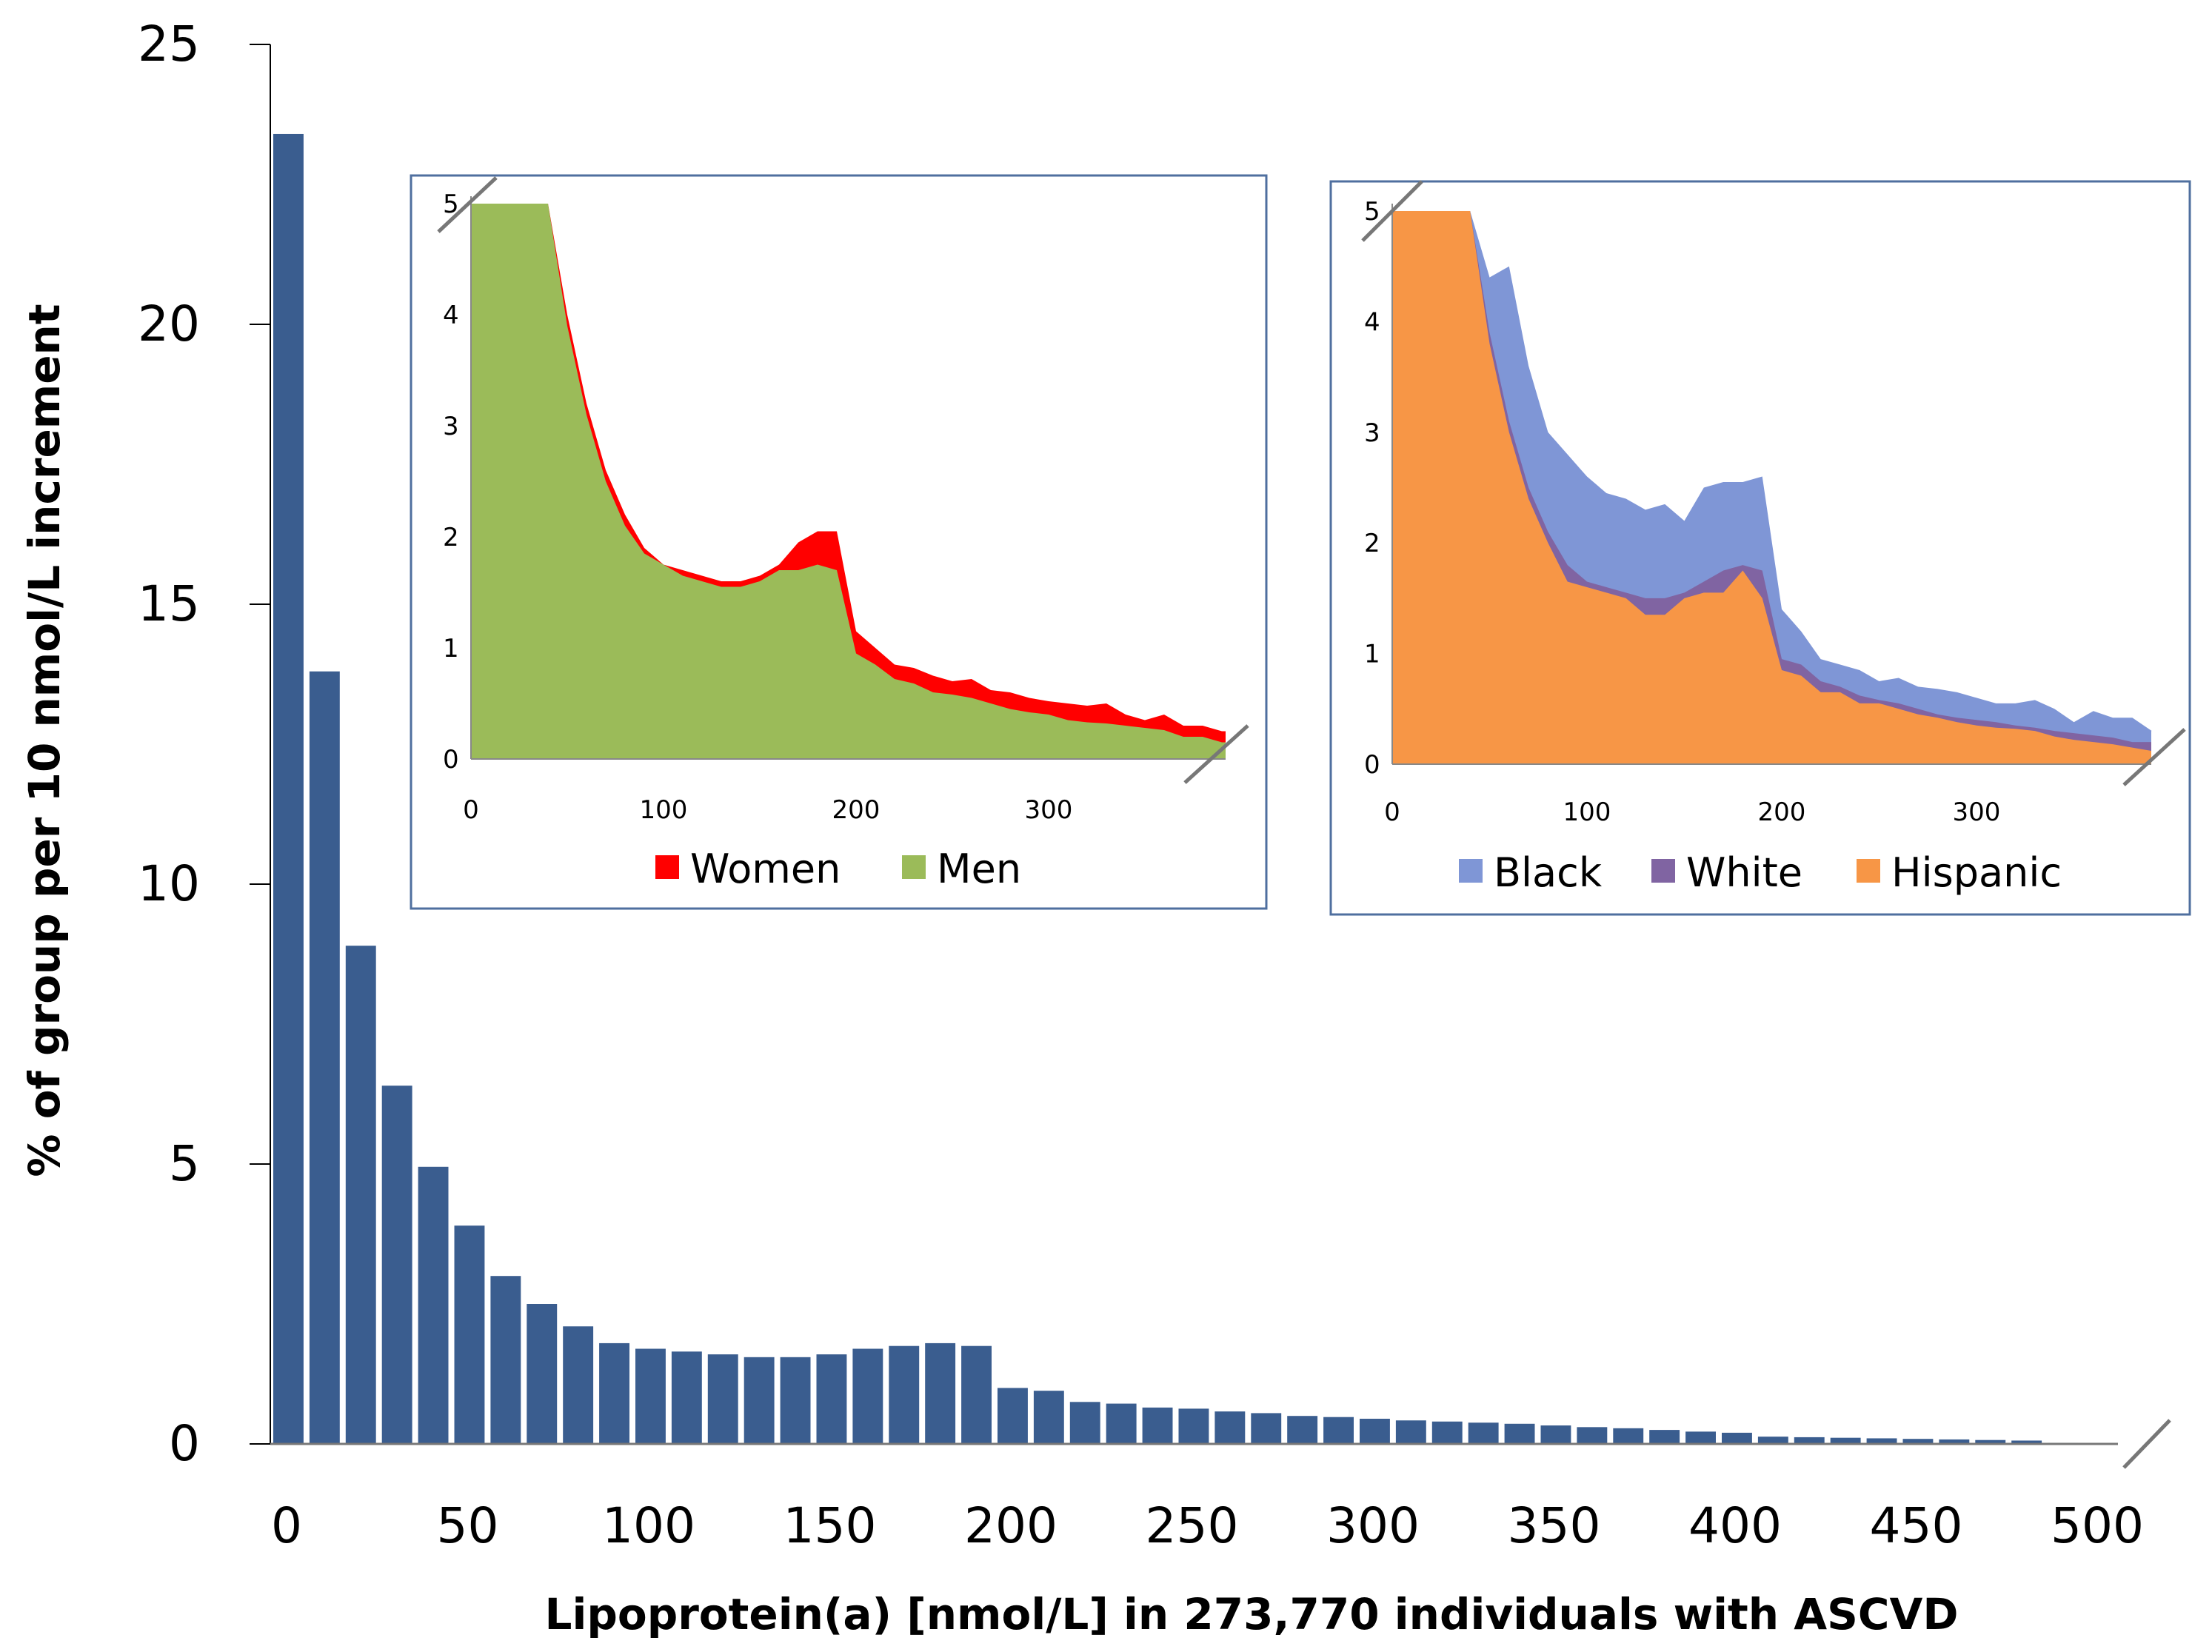  Describe the element at coordinates (1554, 1526) in the screenshot. I see `x-tick-label: 350` at that location.